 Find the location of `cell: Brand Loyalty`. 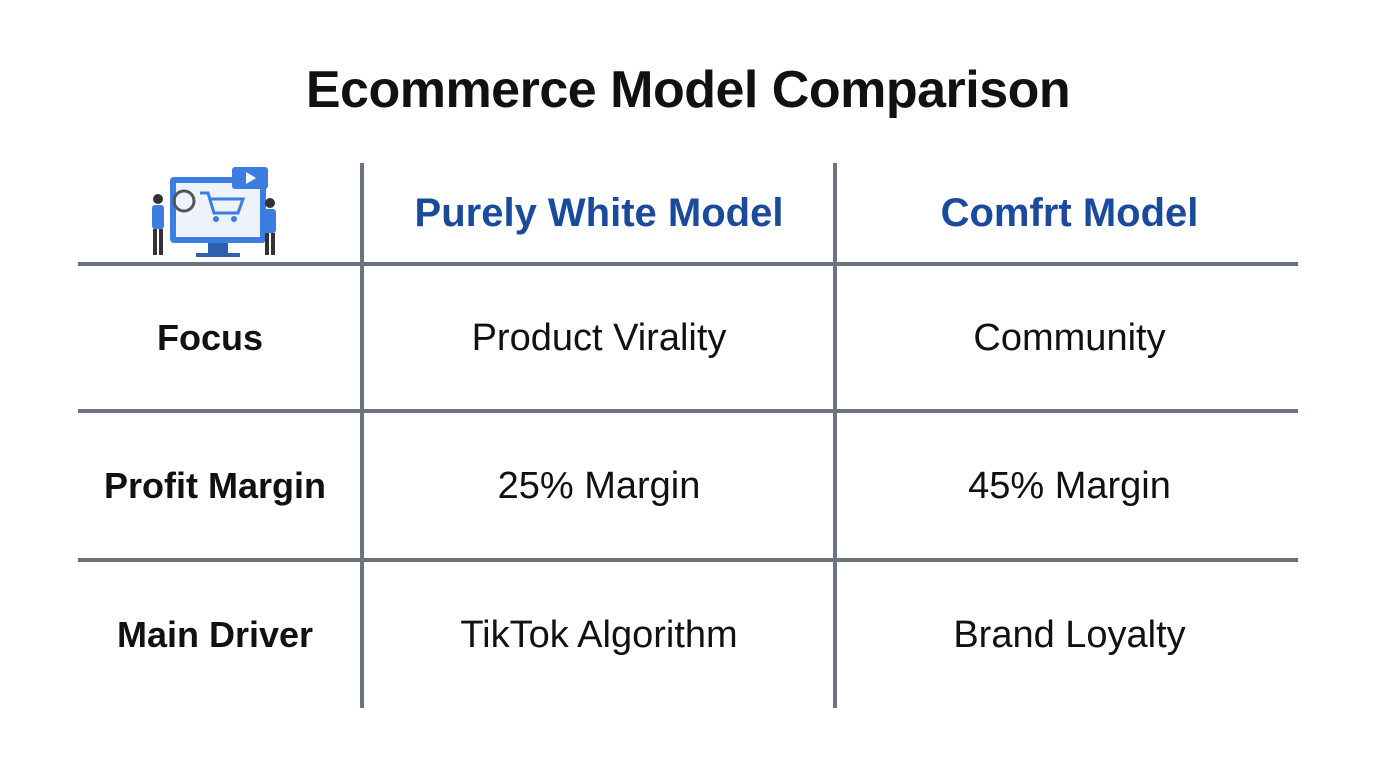

cell: Brand Loyalty is located at coordinates (1069, 634).